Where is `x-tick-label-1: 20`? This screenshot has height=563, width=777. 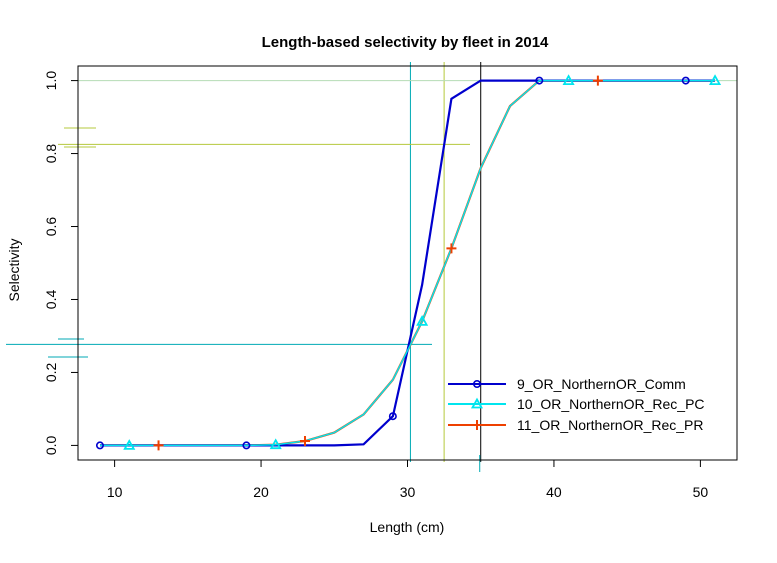 x-tick-label-1: 20 is located at coordinates (261, 492).